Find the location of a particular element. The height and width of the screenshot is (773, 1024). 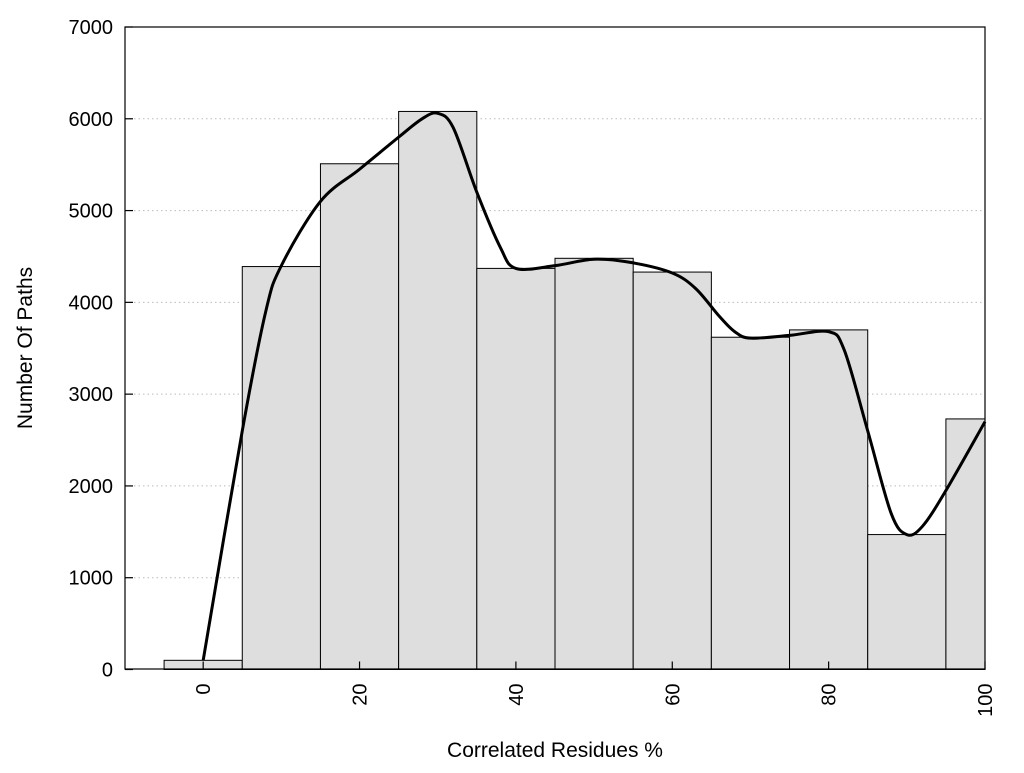

y-tick-label: 7000 is located at coordinates (91, 28).